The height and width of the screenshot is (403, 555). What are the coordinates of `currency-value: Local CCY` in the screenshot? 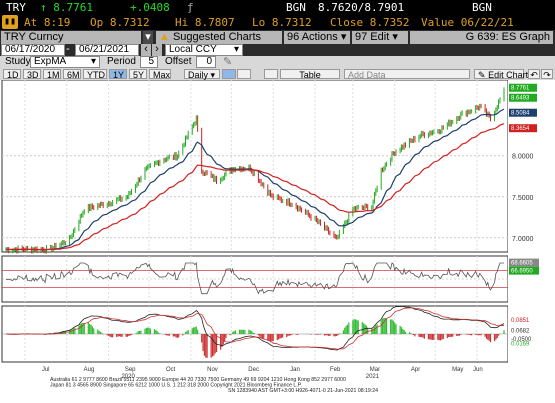 It's located at (193, 49).